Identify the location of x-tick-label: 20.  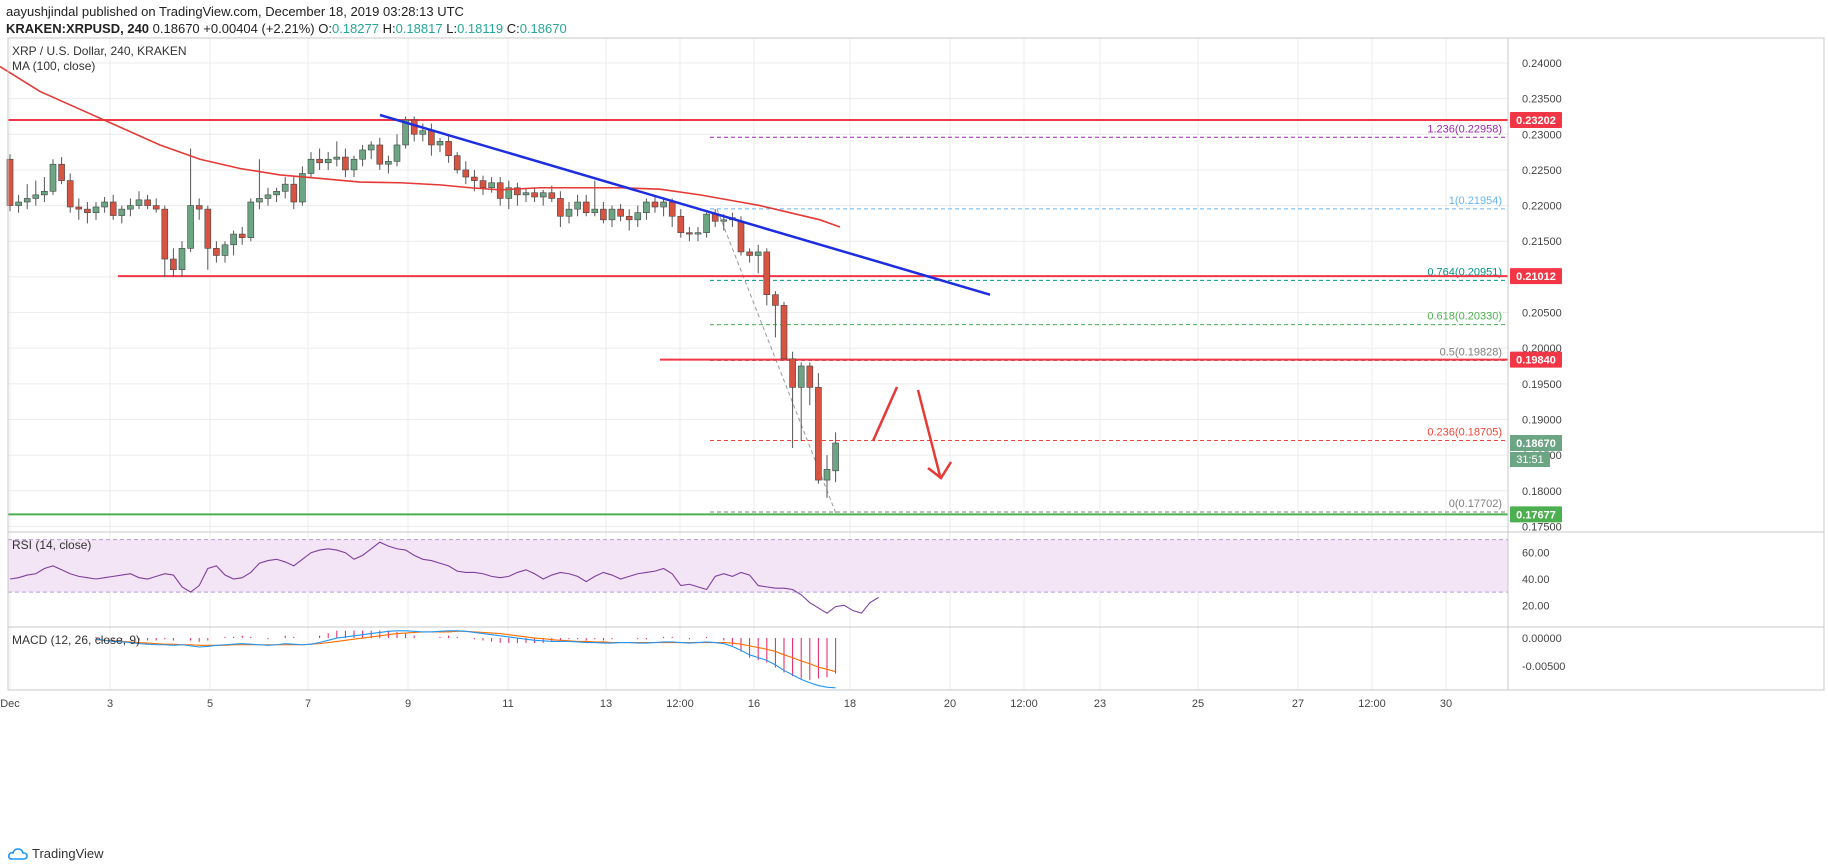
(950, 704).